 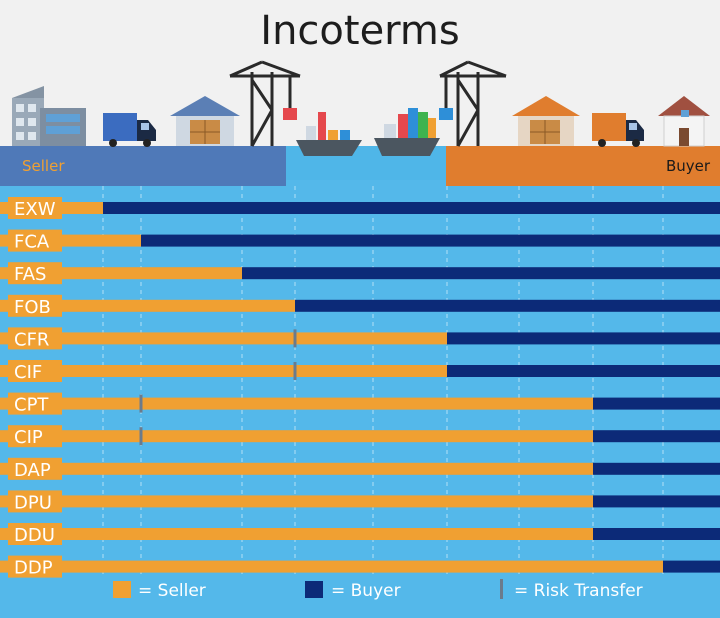 I want to click on incoterm-row-dpu: DPU, so click(x=360, y=501).